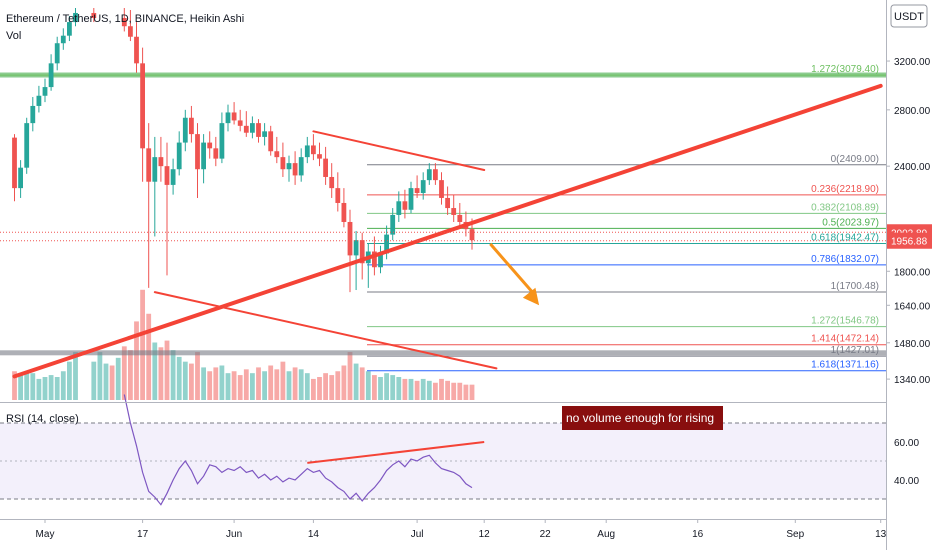 This screenshot has height=550, width=932. Describe the element at coordinates (513, 269) in the screenshot. I see `projection-arrow-shaft` at that location.